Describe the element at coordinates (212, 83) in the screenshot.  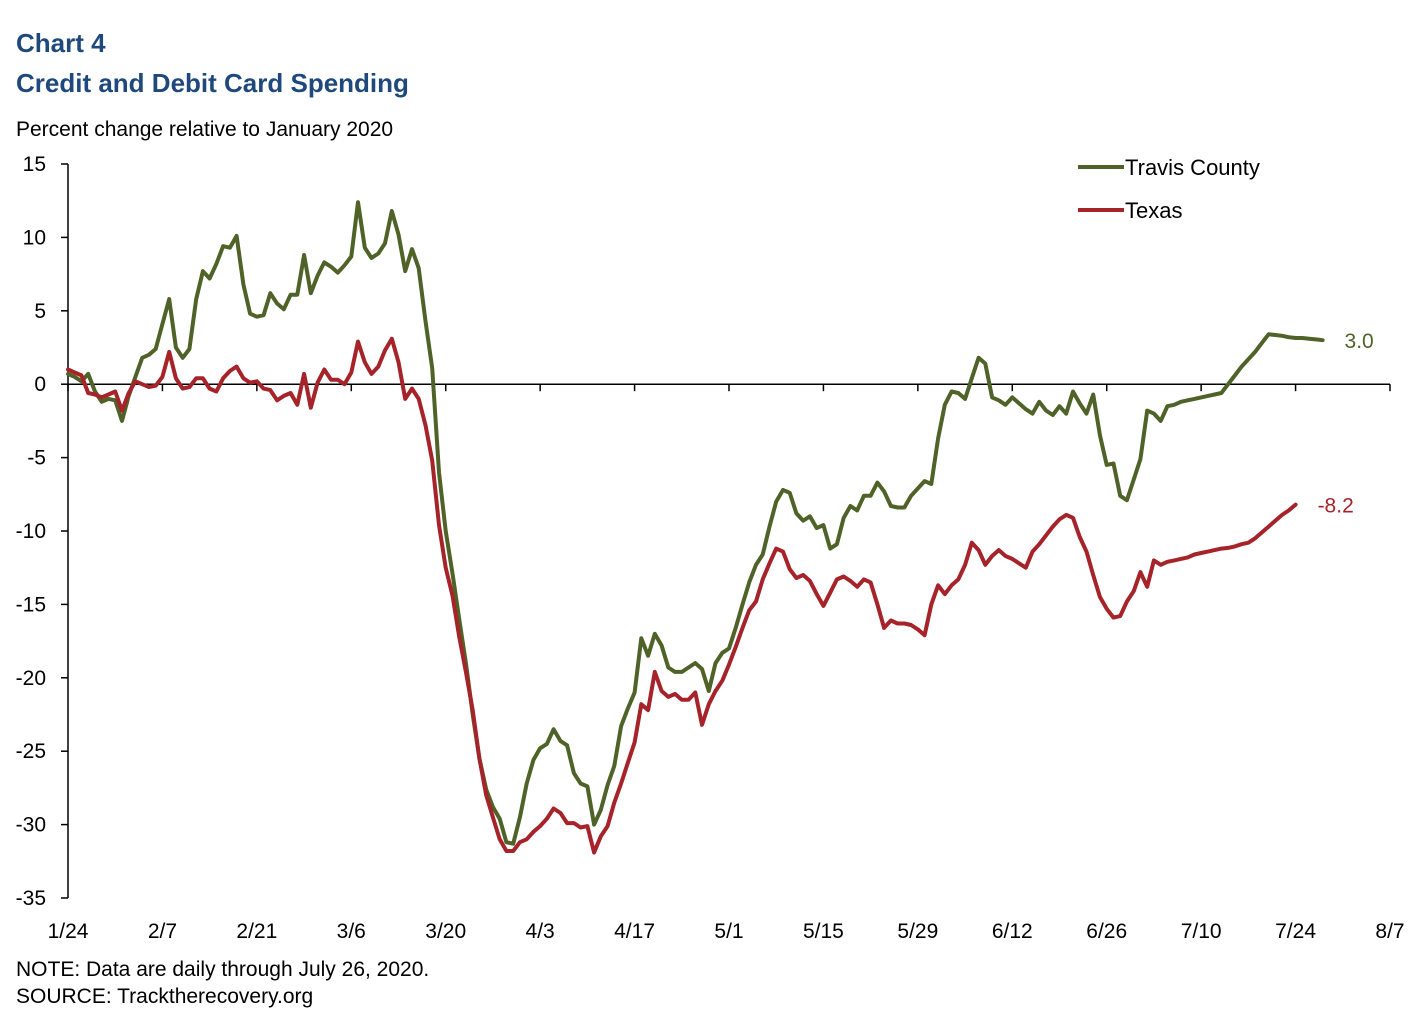
I see `chart-title: Credit and Debit Card Spending` at that location.